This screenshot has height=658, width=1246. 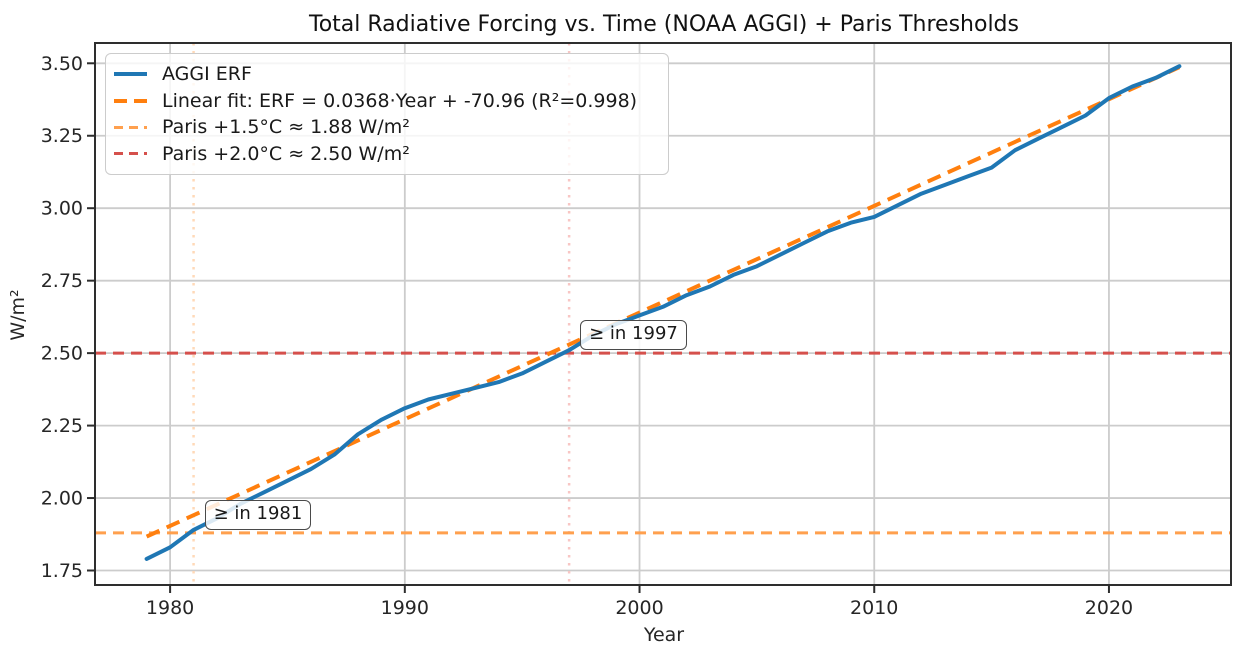 I want to click on annotation-1997: ≥ in 1997, so click(x=633, y=335).